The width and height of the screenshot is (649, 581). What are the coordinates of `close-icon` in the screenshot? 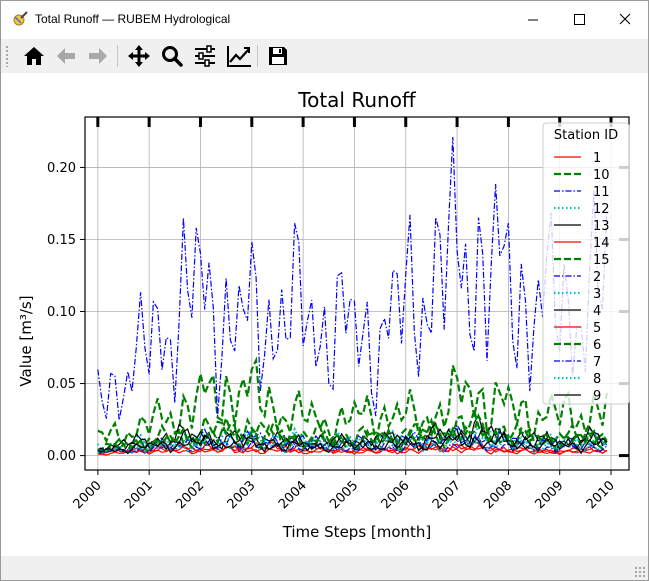 It's located at (625, 19).